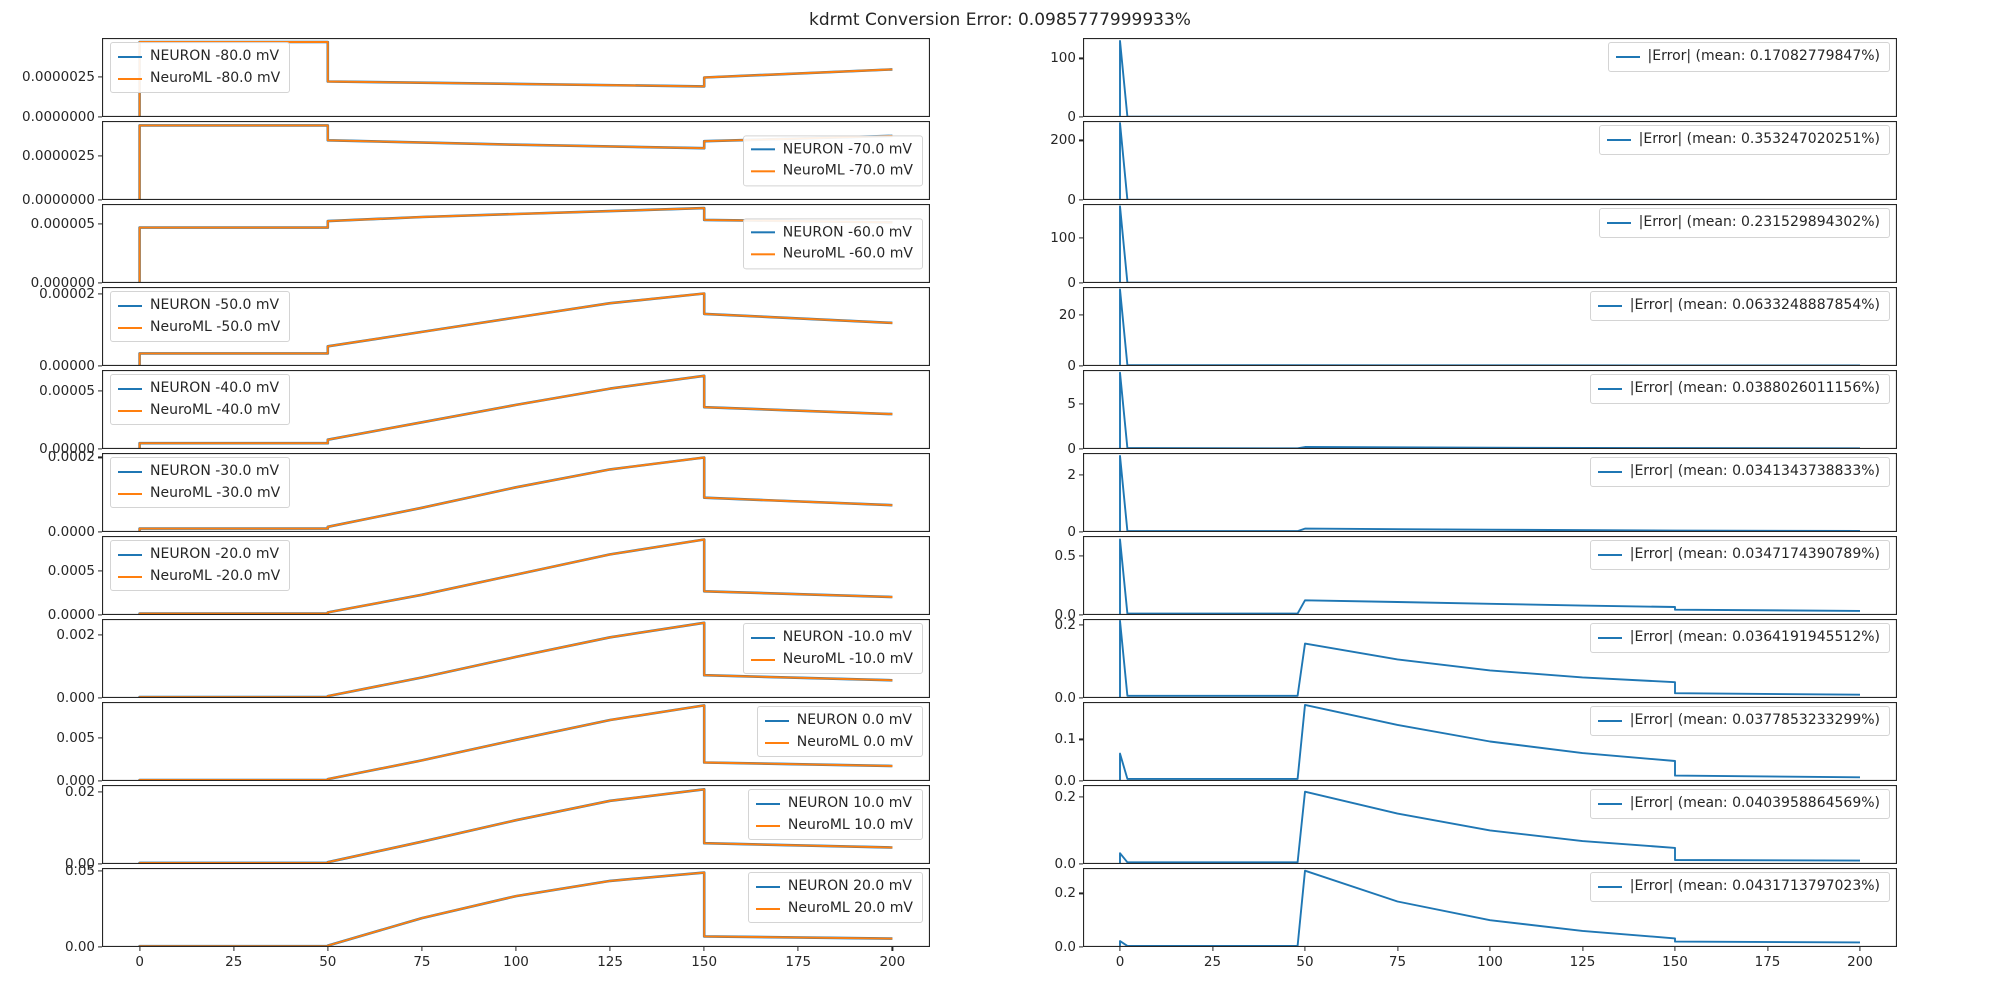 The height and width of the screenshot is (1000, 2000). What do you see at coordinates (58, 200) in the screenshot?
I see `y-axis-tick-label: 0.0000000` at bounding box center [58, 200].